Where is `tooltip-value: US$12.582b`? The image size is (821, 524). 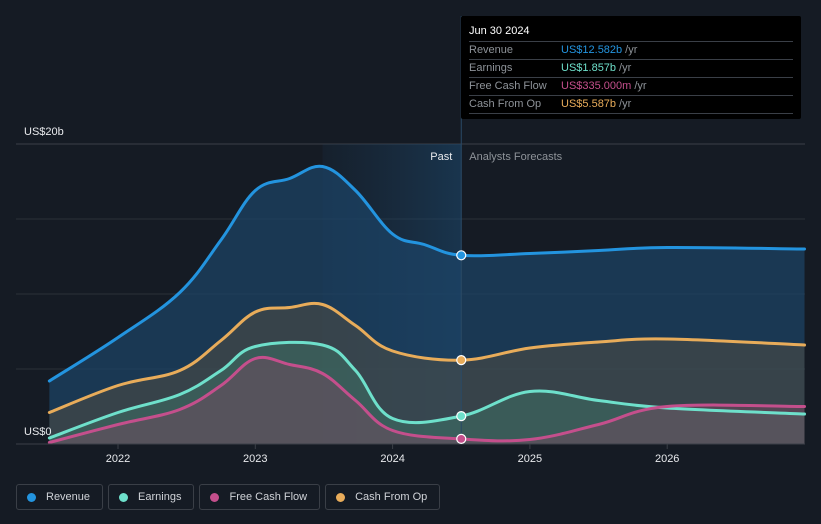
tooltip-value: US$12.582b is located at coordinates (592, 50).